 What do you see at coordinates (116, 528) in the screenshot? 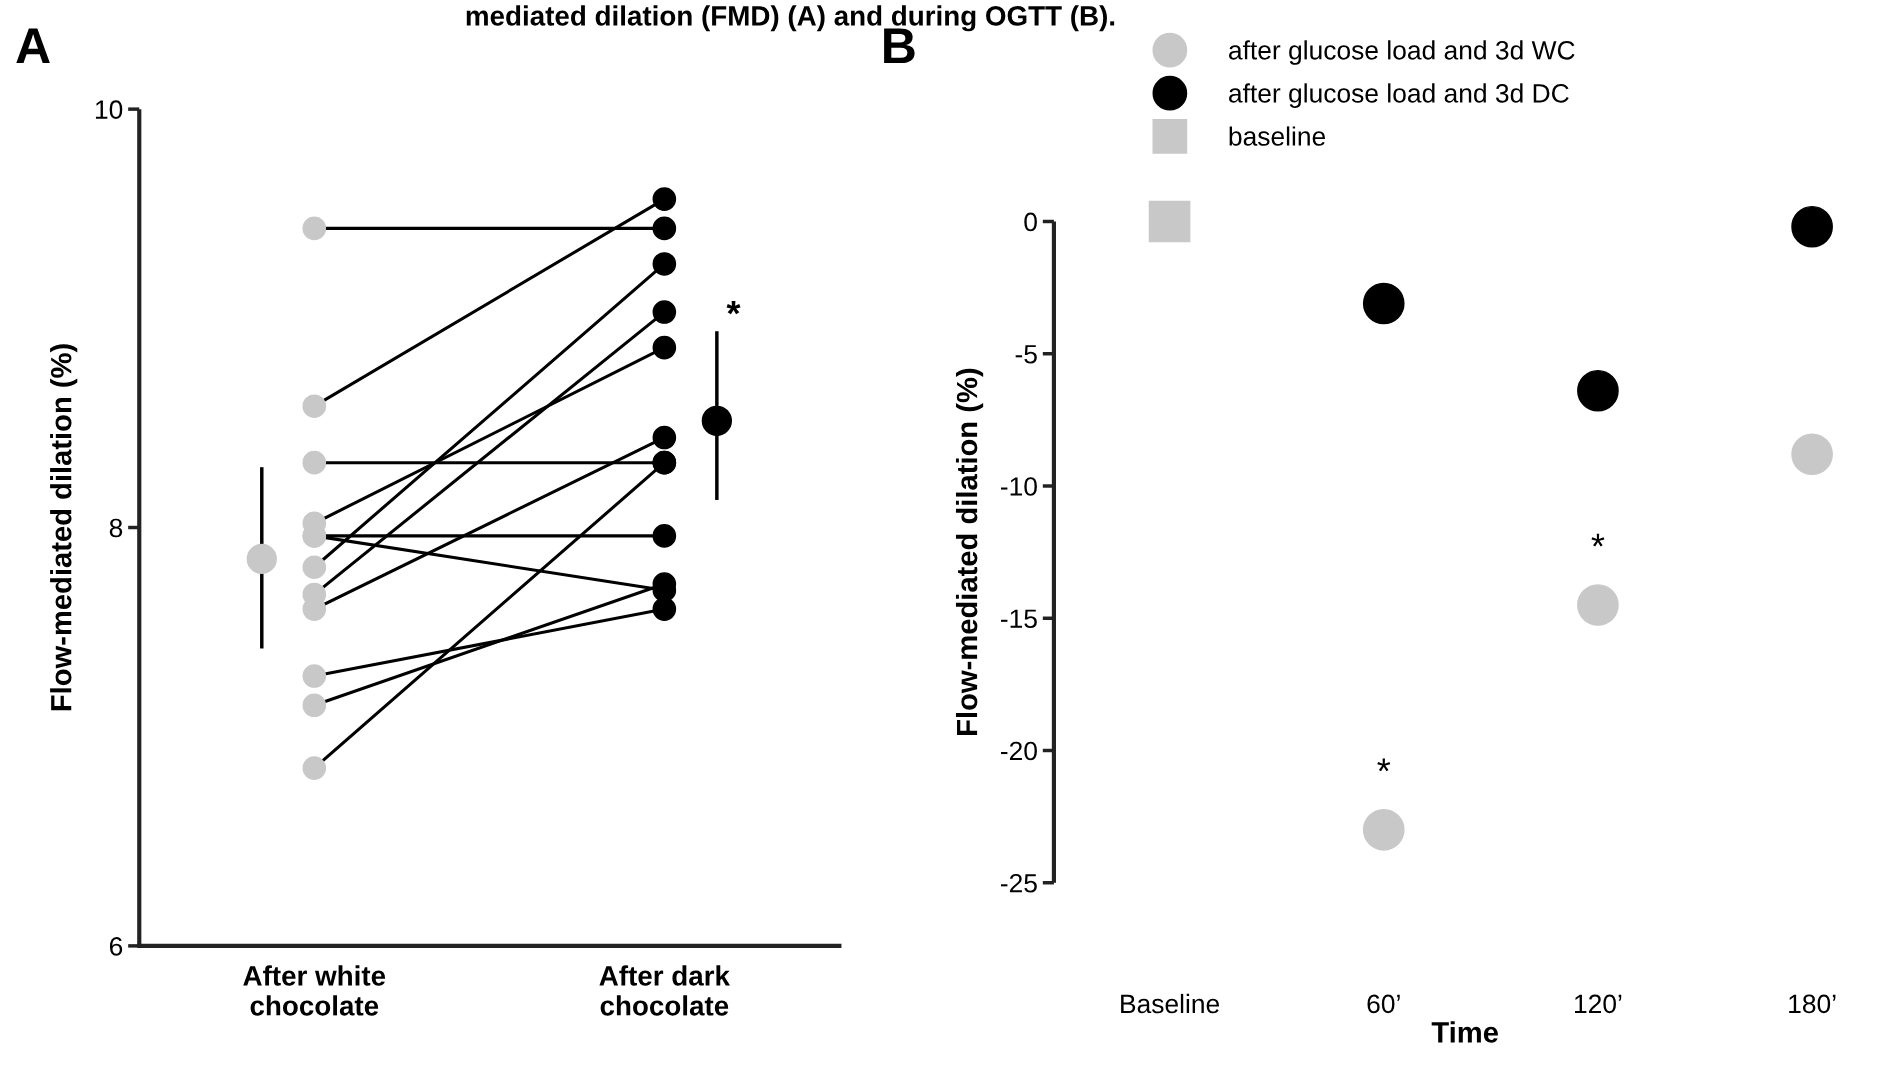
I see `y-tick-label: 8` at bounding box center [116, 528].